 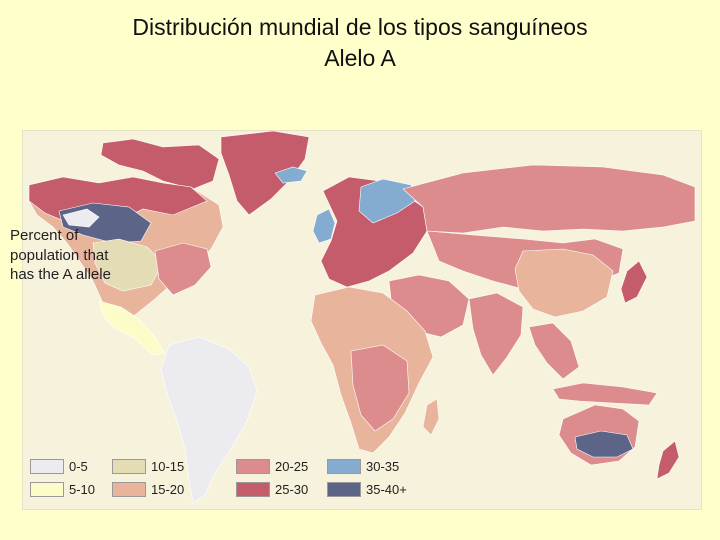 What do you see at coordinates (605, 394) in the screenshot?
I see `indonesia` at bounding box center [605, 394].